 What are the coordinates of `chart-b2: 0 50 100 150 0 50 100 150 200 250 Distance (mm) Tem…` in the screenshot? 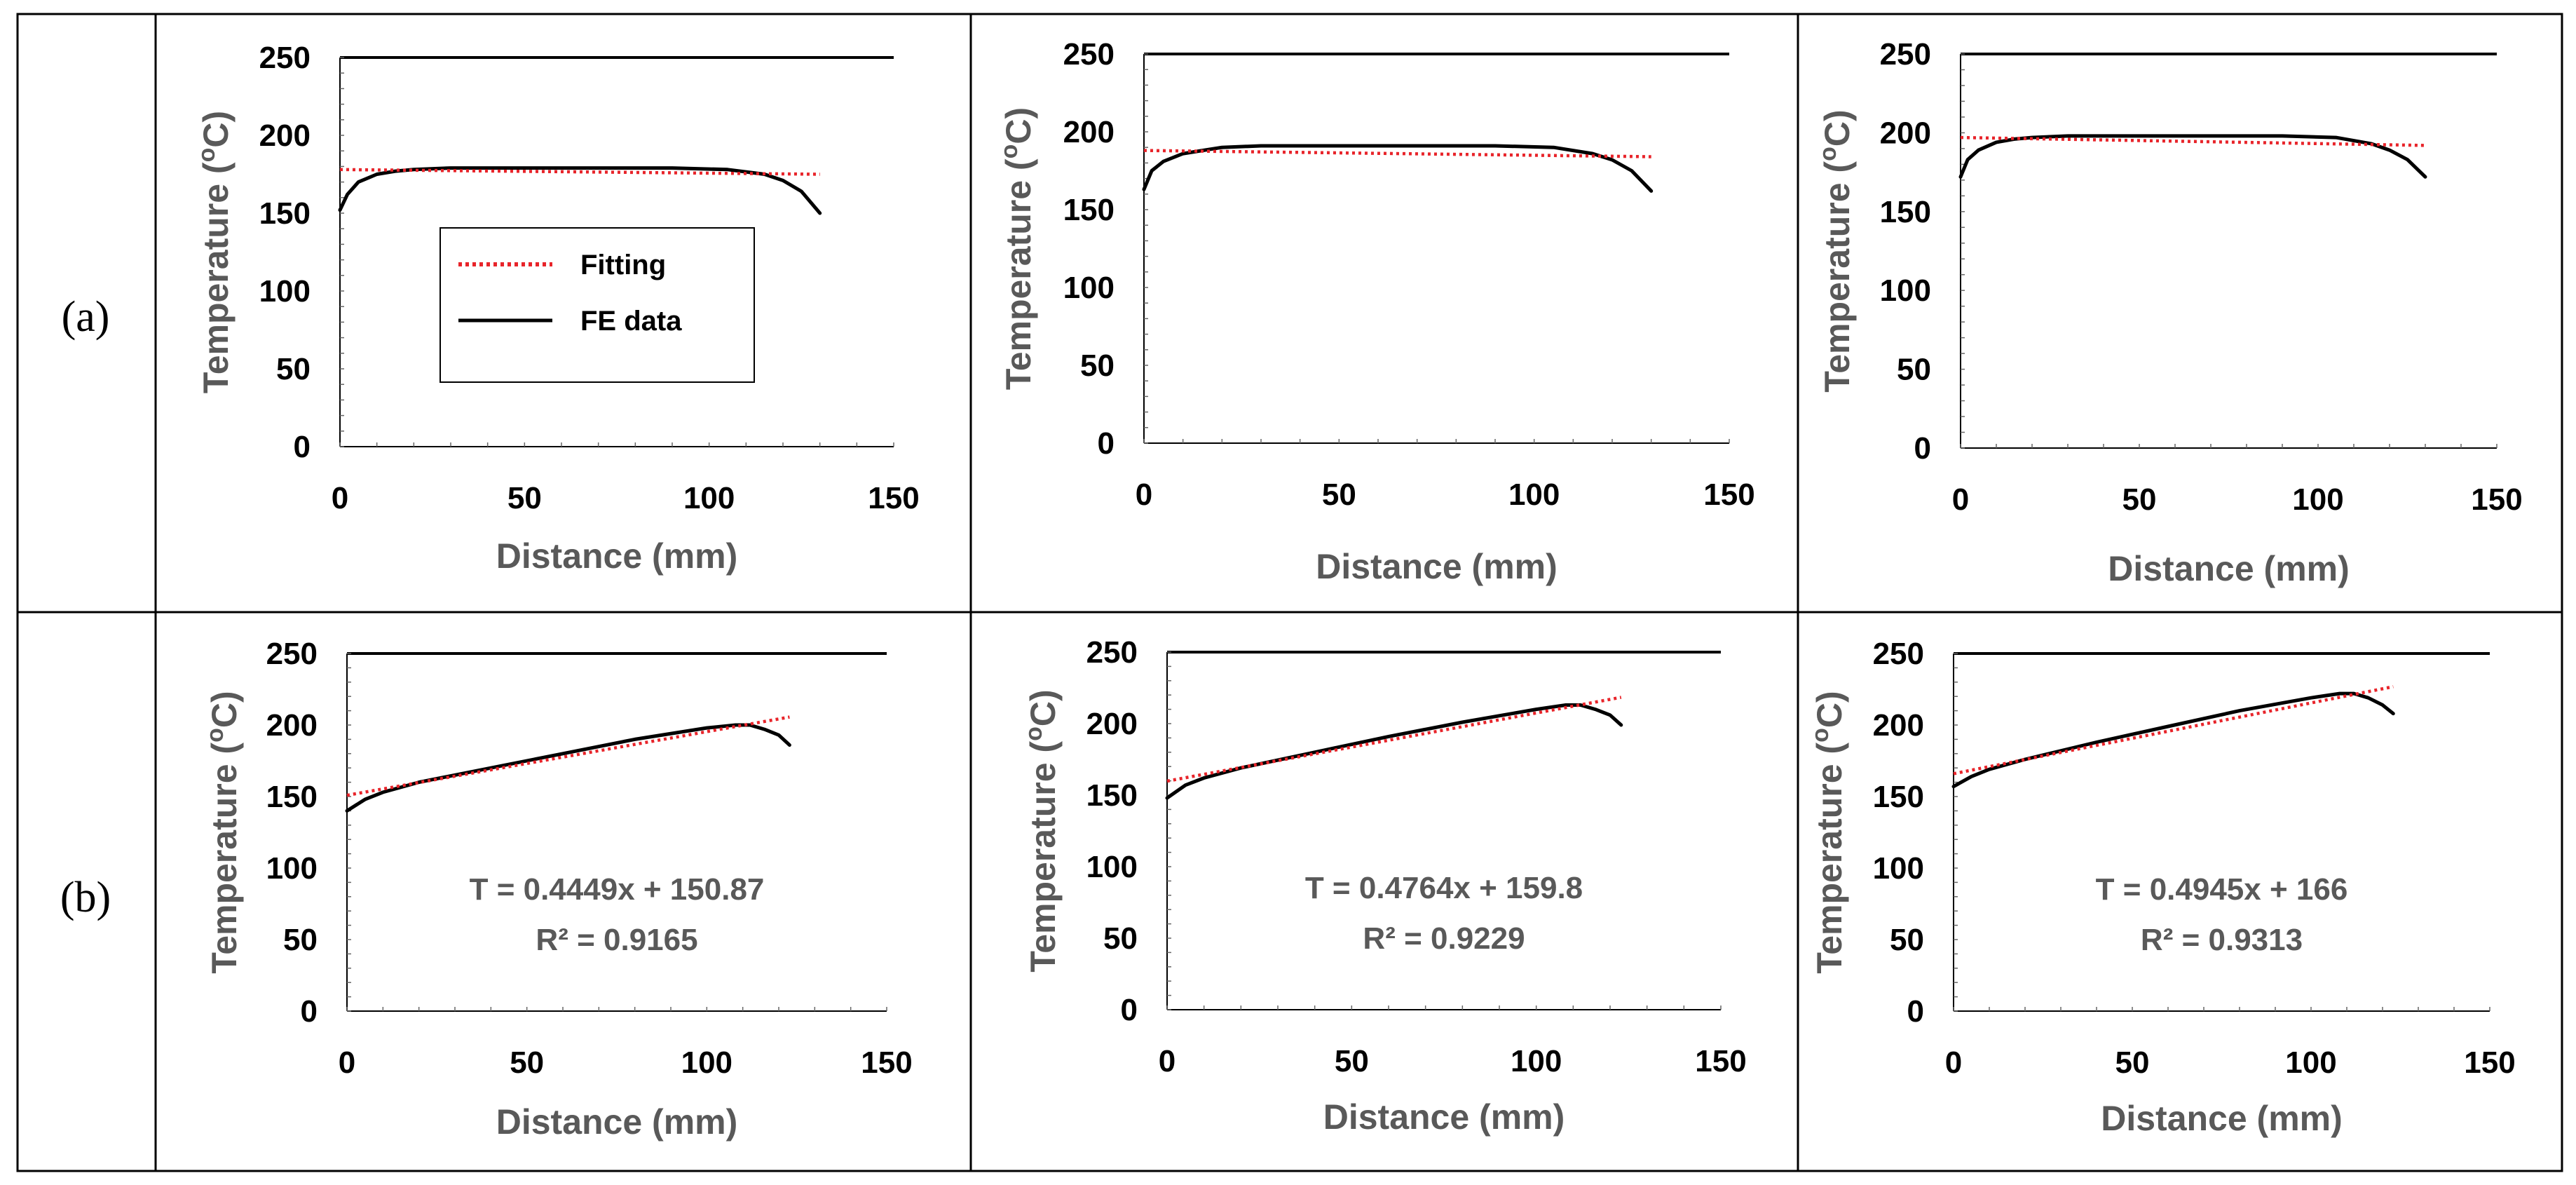 It's located at (1384, 886).